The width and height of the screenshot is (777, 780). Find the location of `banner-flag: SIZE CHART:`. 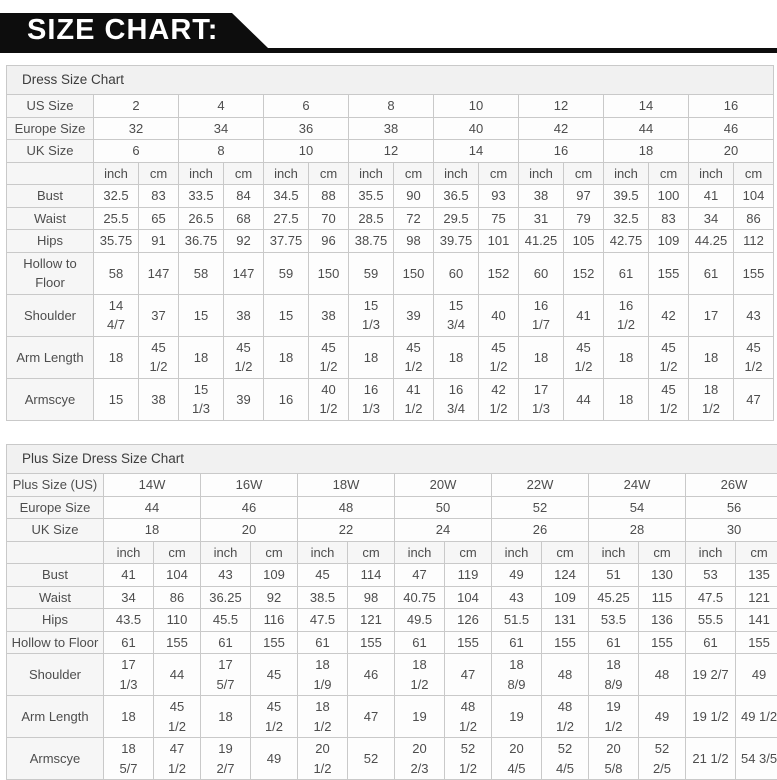

banner-flag: SIZE CHART: is located at coordinates (134, 30).